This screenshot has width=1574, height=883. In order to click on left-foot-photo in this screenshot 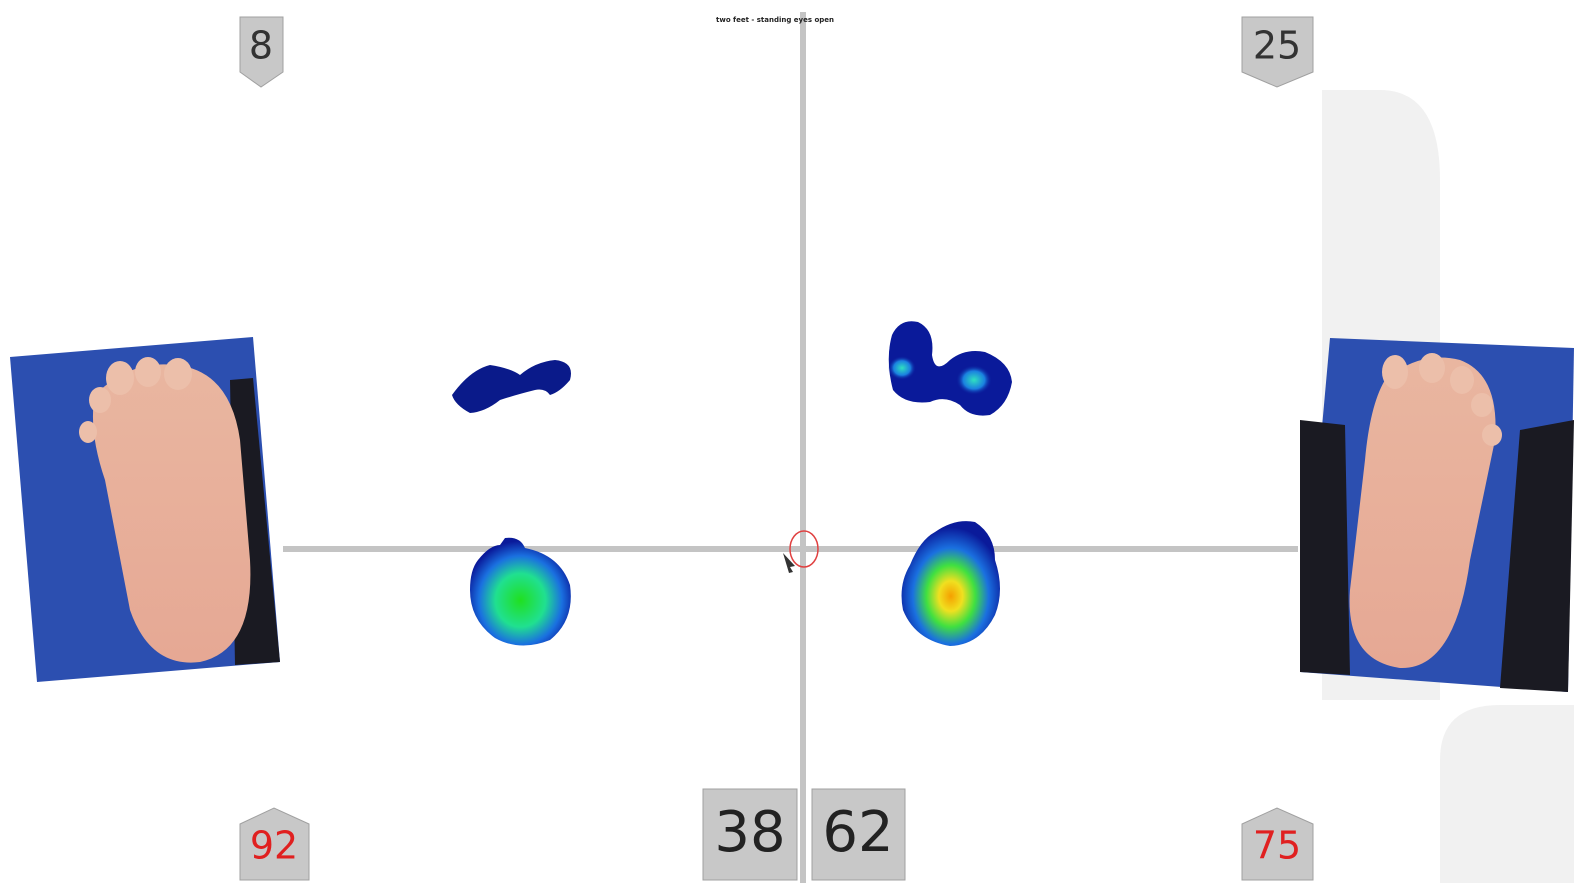, I will do `click(145, 509)`.